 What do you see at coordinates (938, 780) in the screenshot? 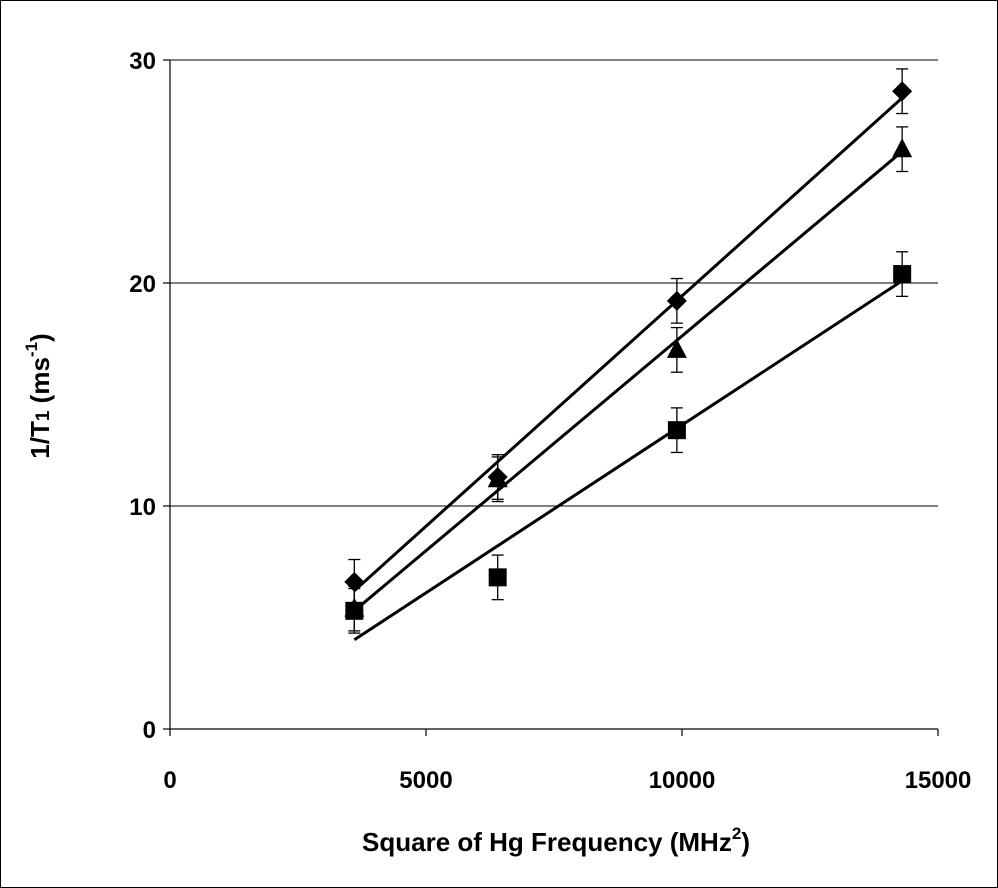
I see `x-tick-label-15000: 15000` at bounding box center [938, 780].